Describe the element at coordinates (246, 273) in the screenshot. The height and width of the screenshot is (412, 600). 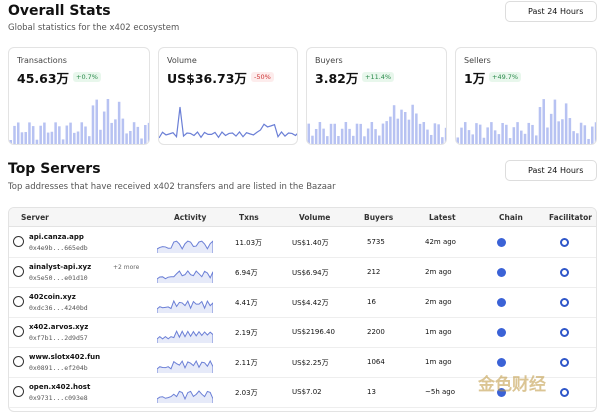
I see `txns: 6.94万` at that location.